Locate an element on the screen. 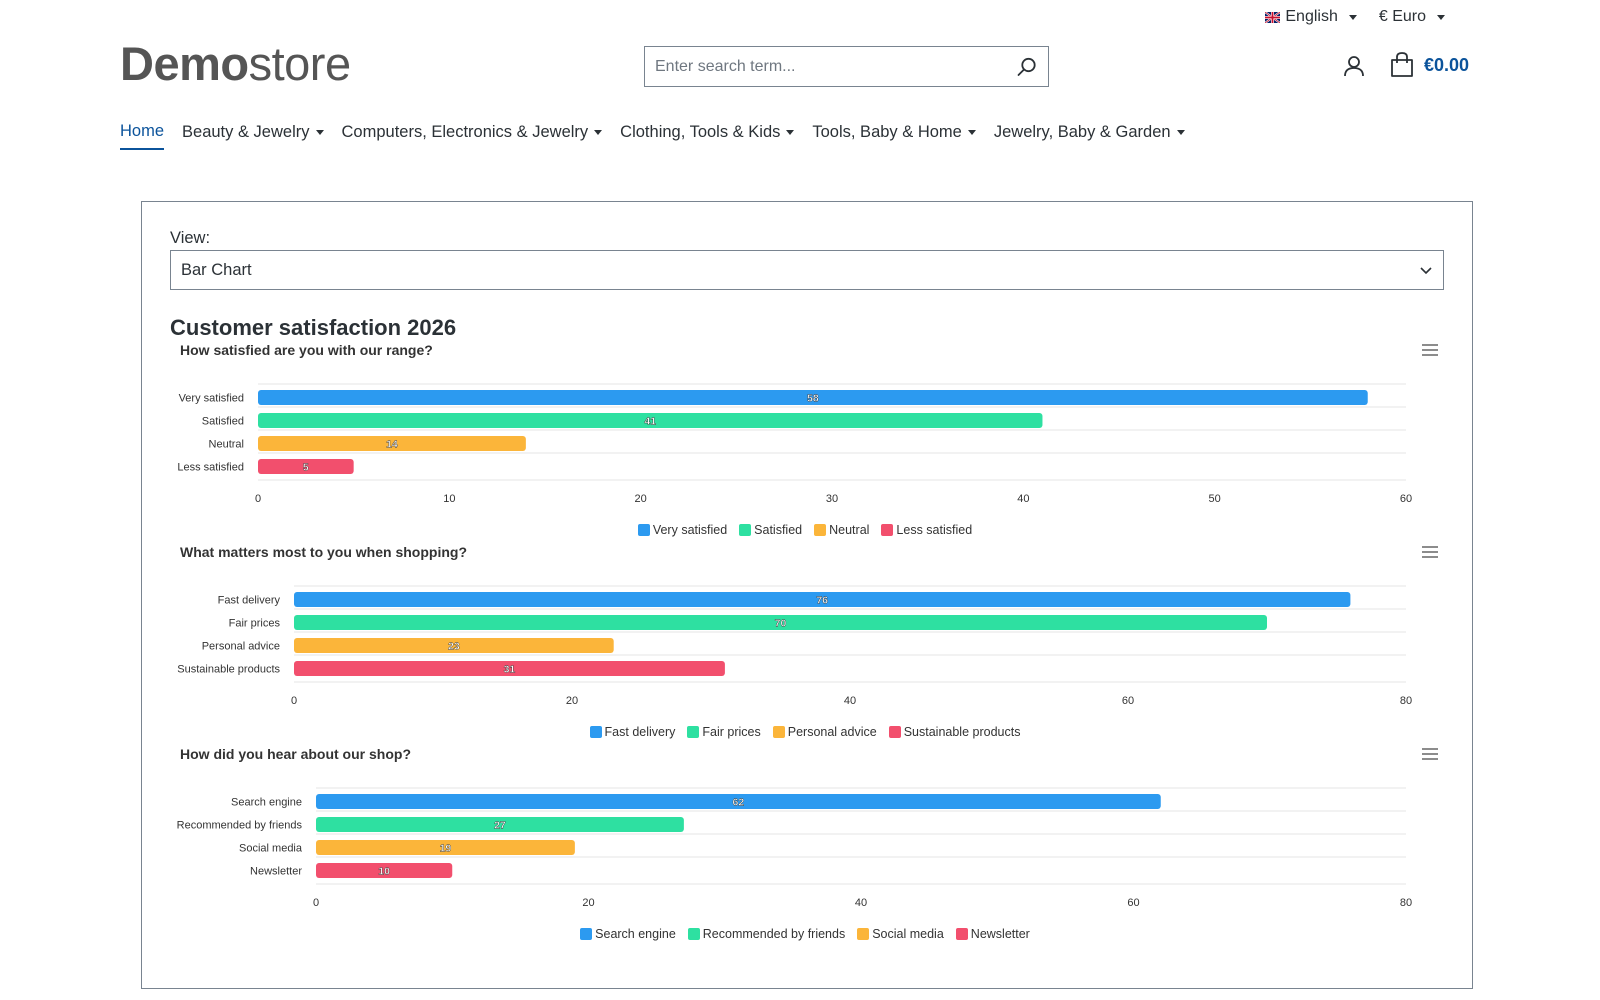 The height and width of the screenshot is (1000, 1600). chart-title: How did you hear about our shop? is located at coordinates (295, 754).